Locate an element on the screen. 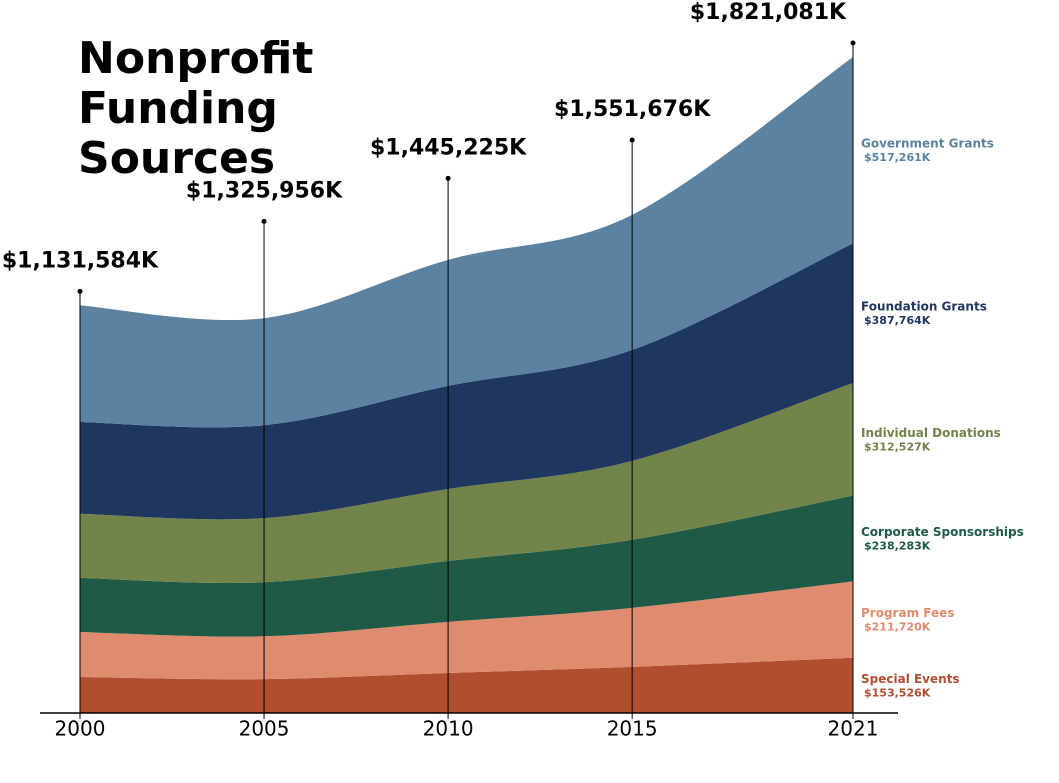  x-tick-label: 2010 is located at coordinates (448, 729).